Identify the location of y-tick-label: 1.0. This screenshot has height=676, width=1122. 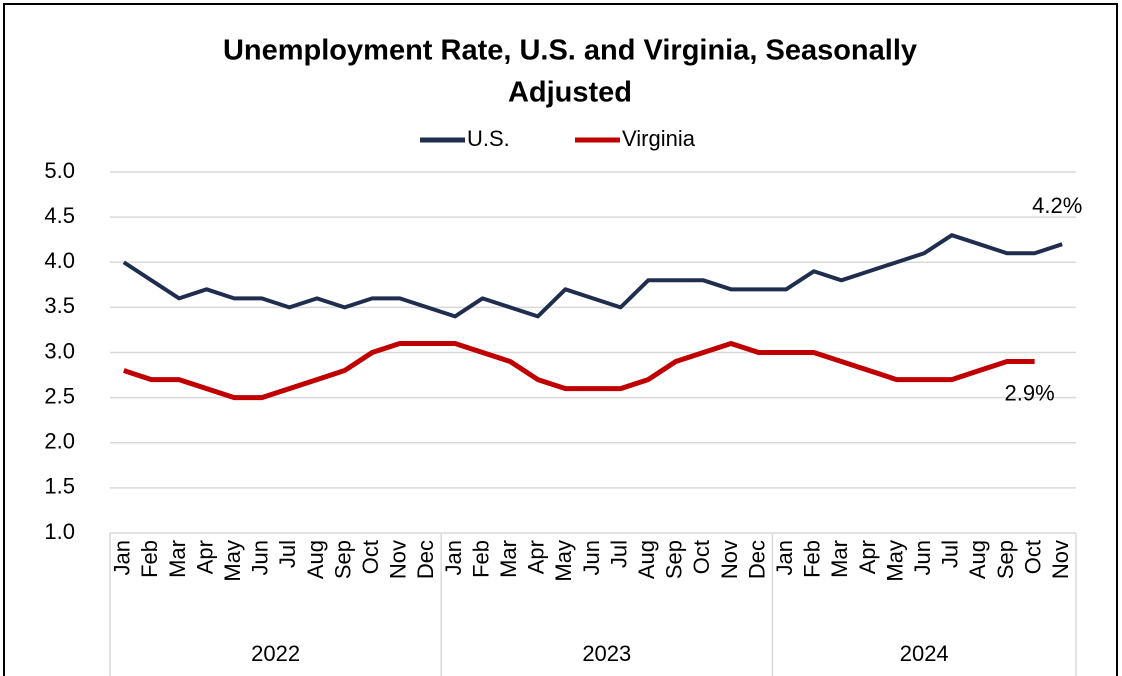
(59, 531).